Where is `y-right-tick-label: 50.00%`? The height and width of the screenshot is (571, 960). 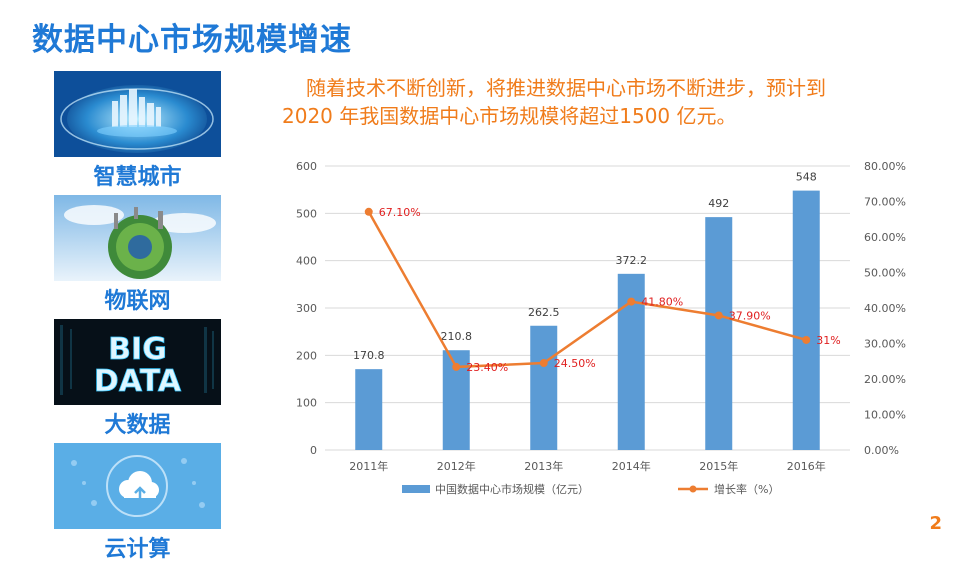 y-right-tick-label: 50.00% is located at coordinates (885, 273).